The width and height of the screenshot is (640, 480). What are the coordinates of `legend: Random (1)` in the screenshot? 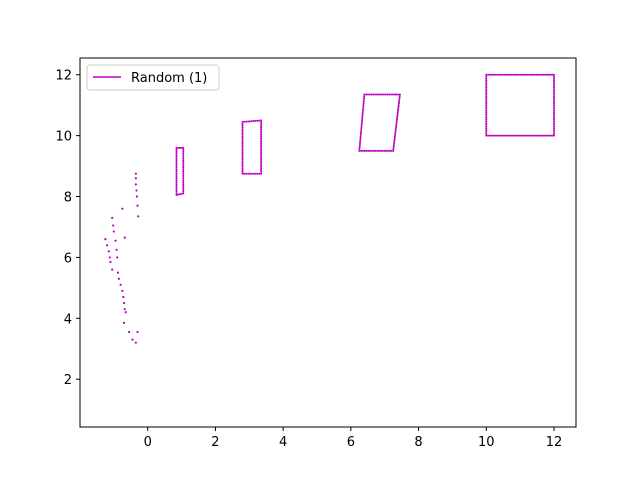 It's located at (153, 77).